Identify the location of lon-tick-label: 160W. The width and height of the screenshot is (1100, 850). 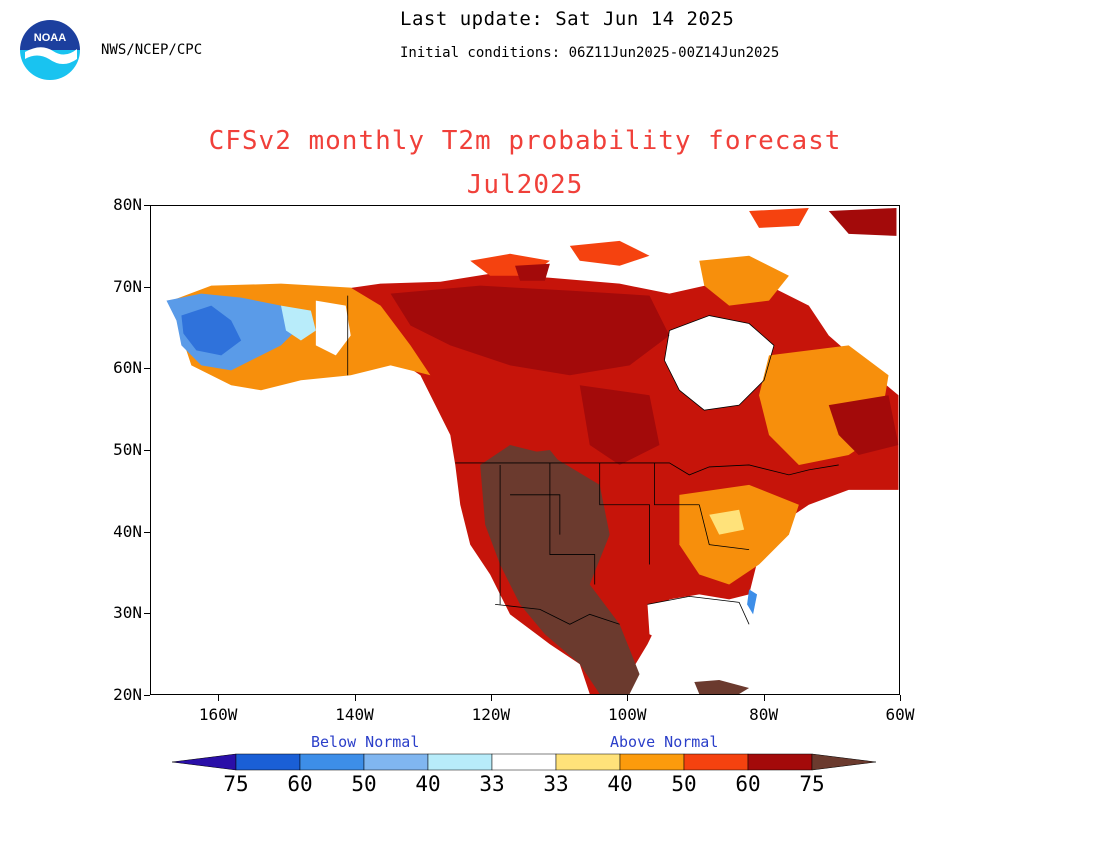
(218, 714).